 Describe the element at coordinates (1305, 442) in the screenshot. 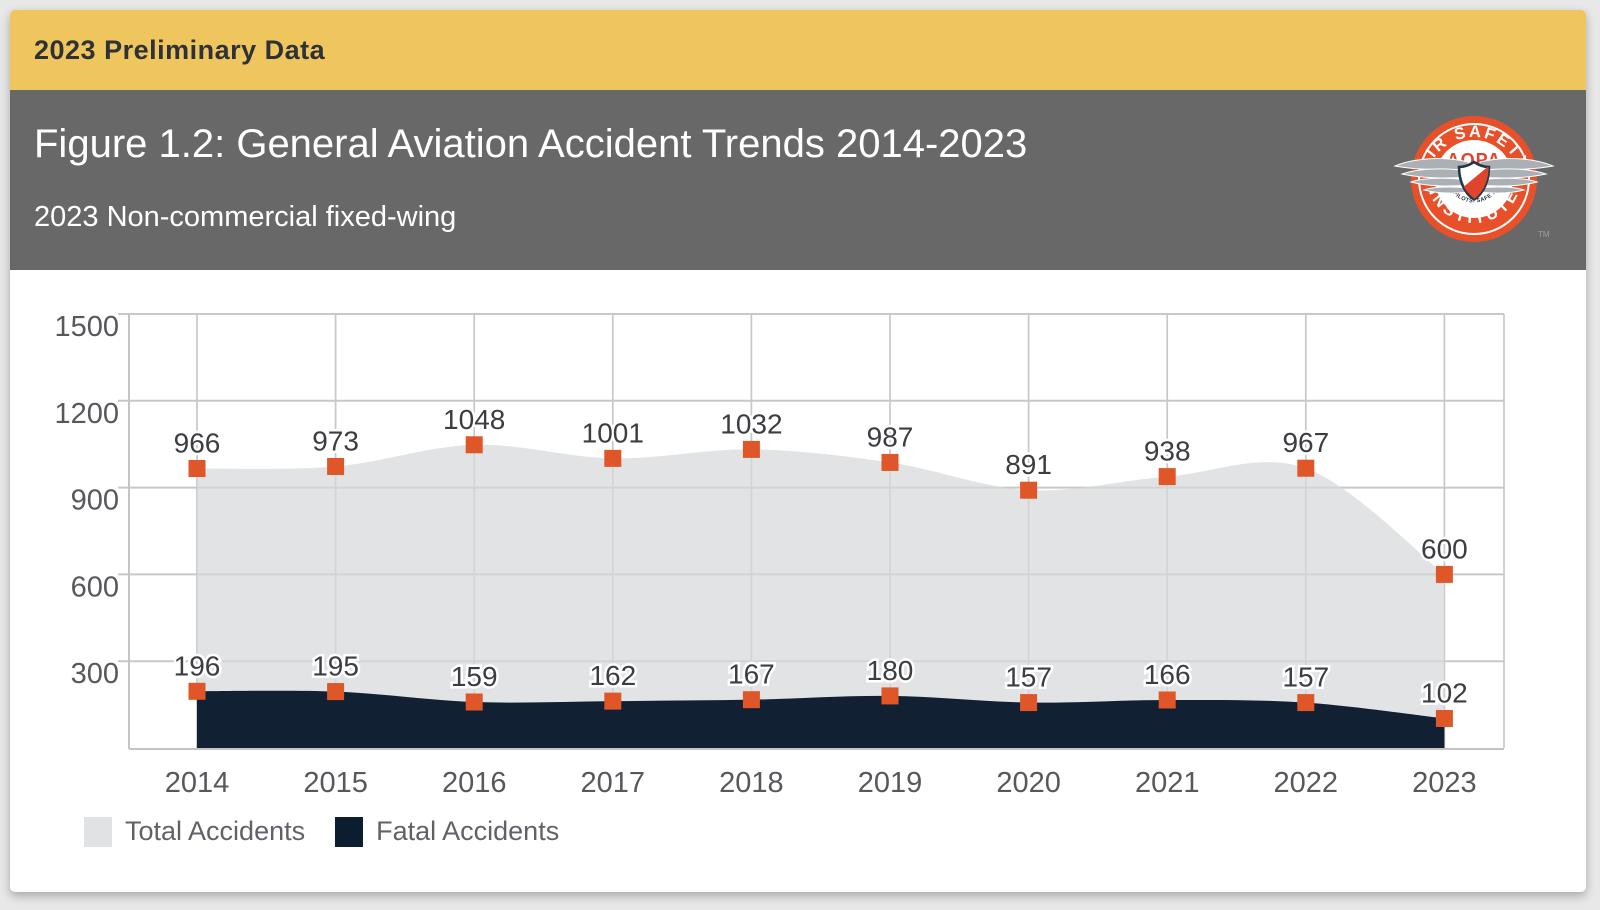

I see `data-point-label: 967` at that location.